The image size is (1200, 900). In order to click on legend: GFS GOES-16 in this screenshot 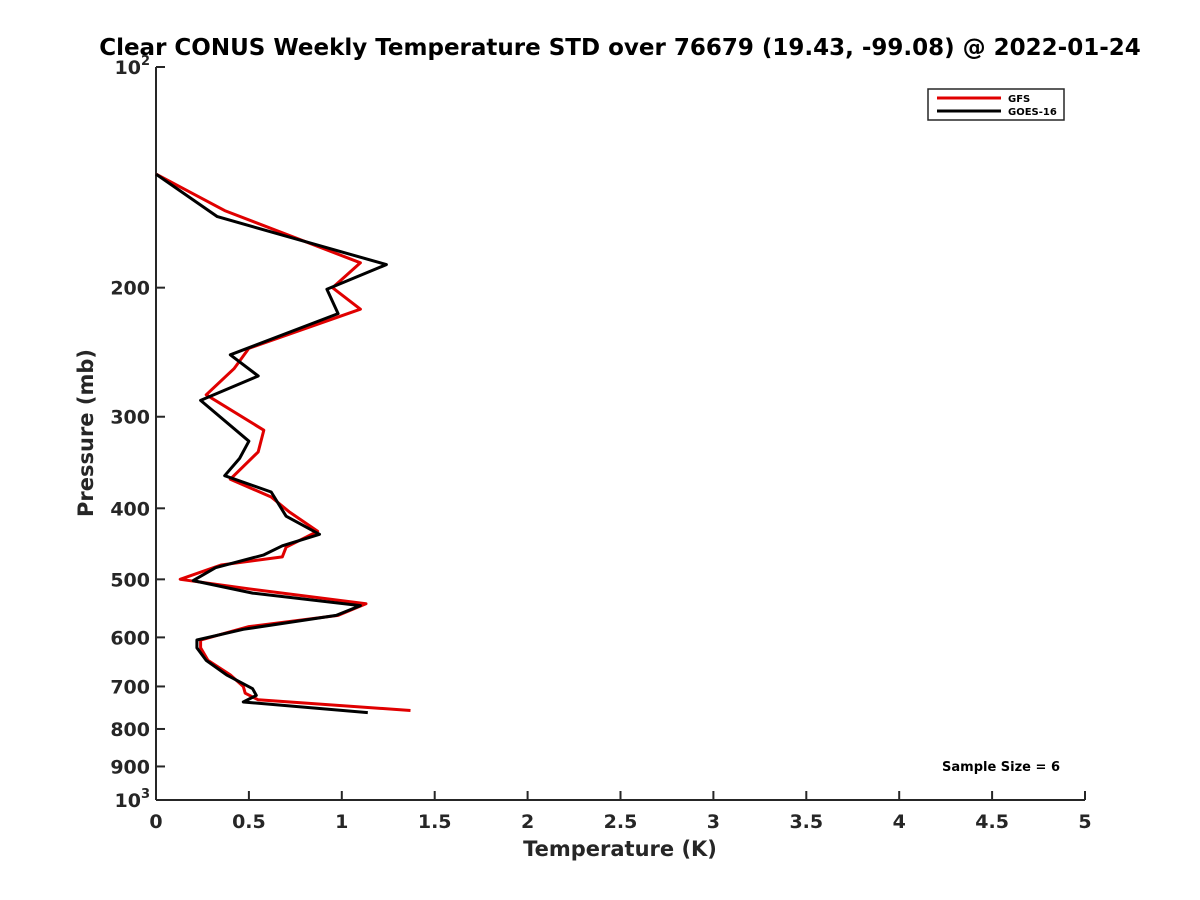, I will do `click(996, 104)`.